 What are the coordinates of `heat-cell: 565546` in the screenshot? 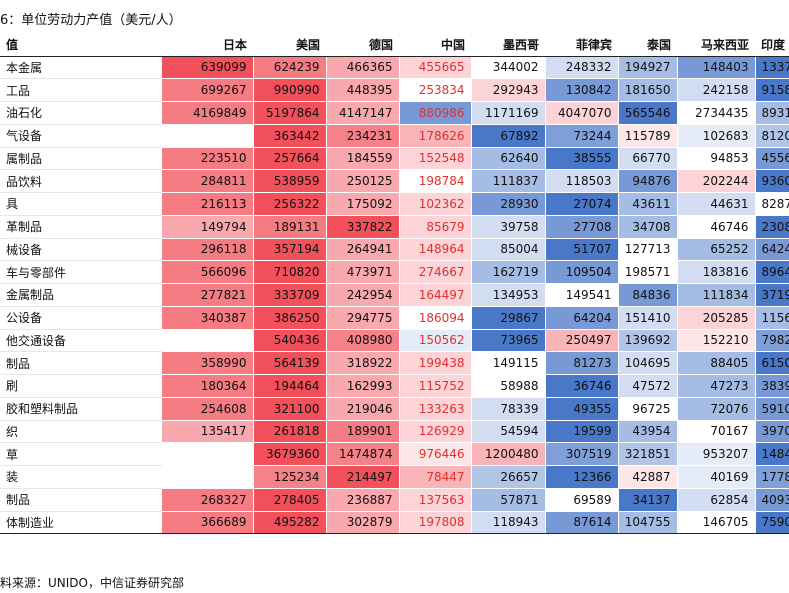 It's located at (648, 113).